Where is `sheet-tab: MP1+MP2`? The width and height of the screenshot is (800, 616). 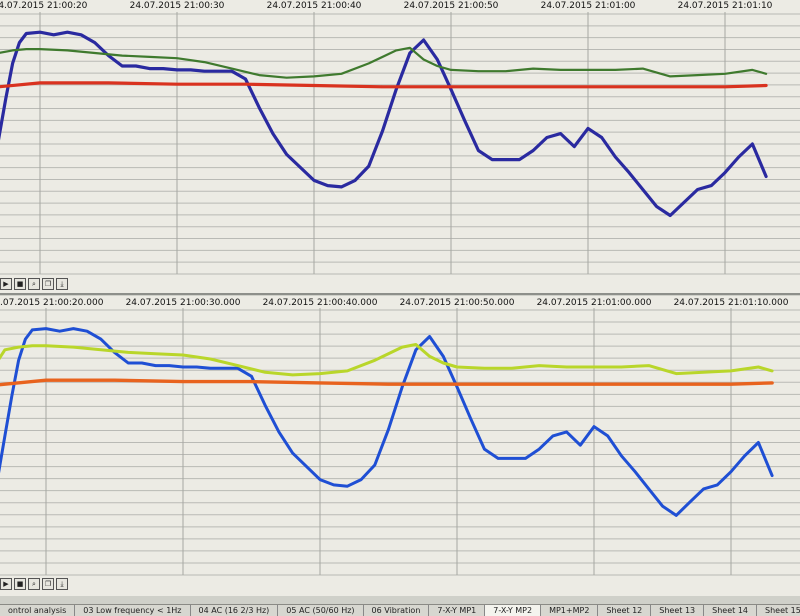
sheet-tab: MP1+MP2 is located at coordinates (570, 610).